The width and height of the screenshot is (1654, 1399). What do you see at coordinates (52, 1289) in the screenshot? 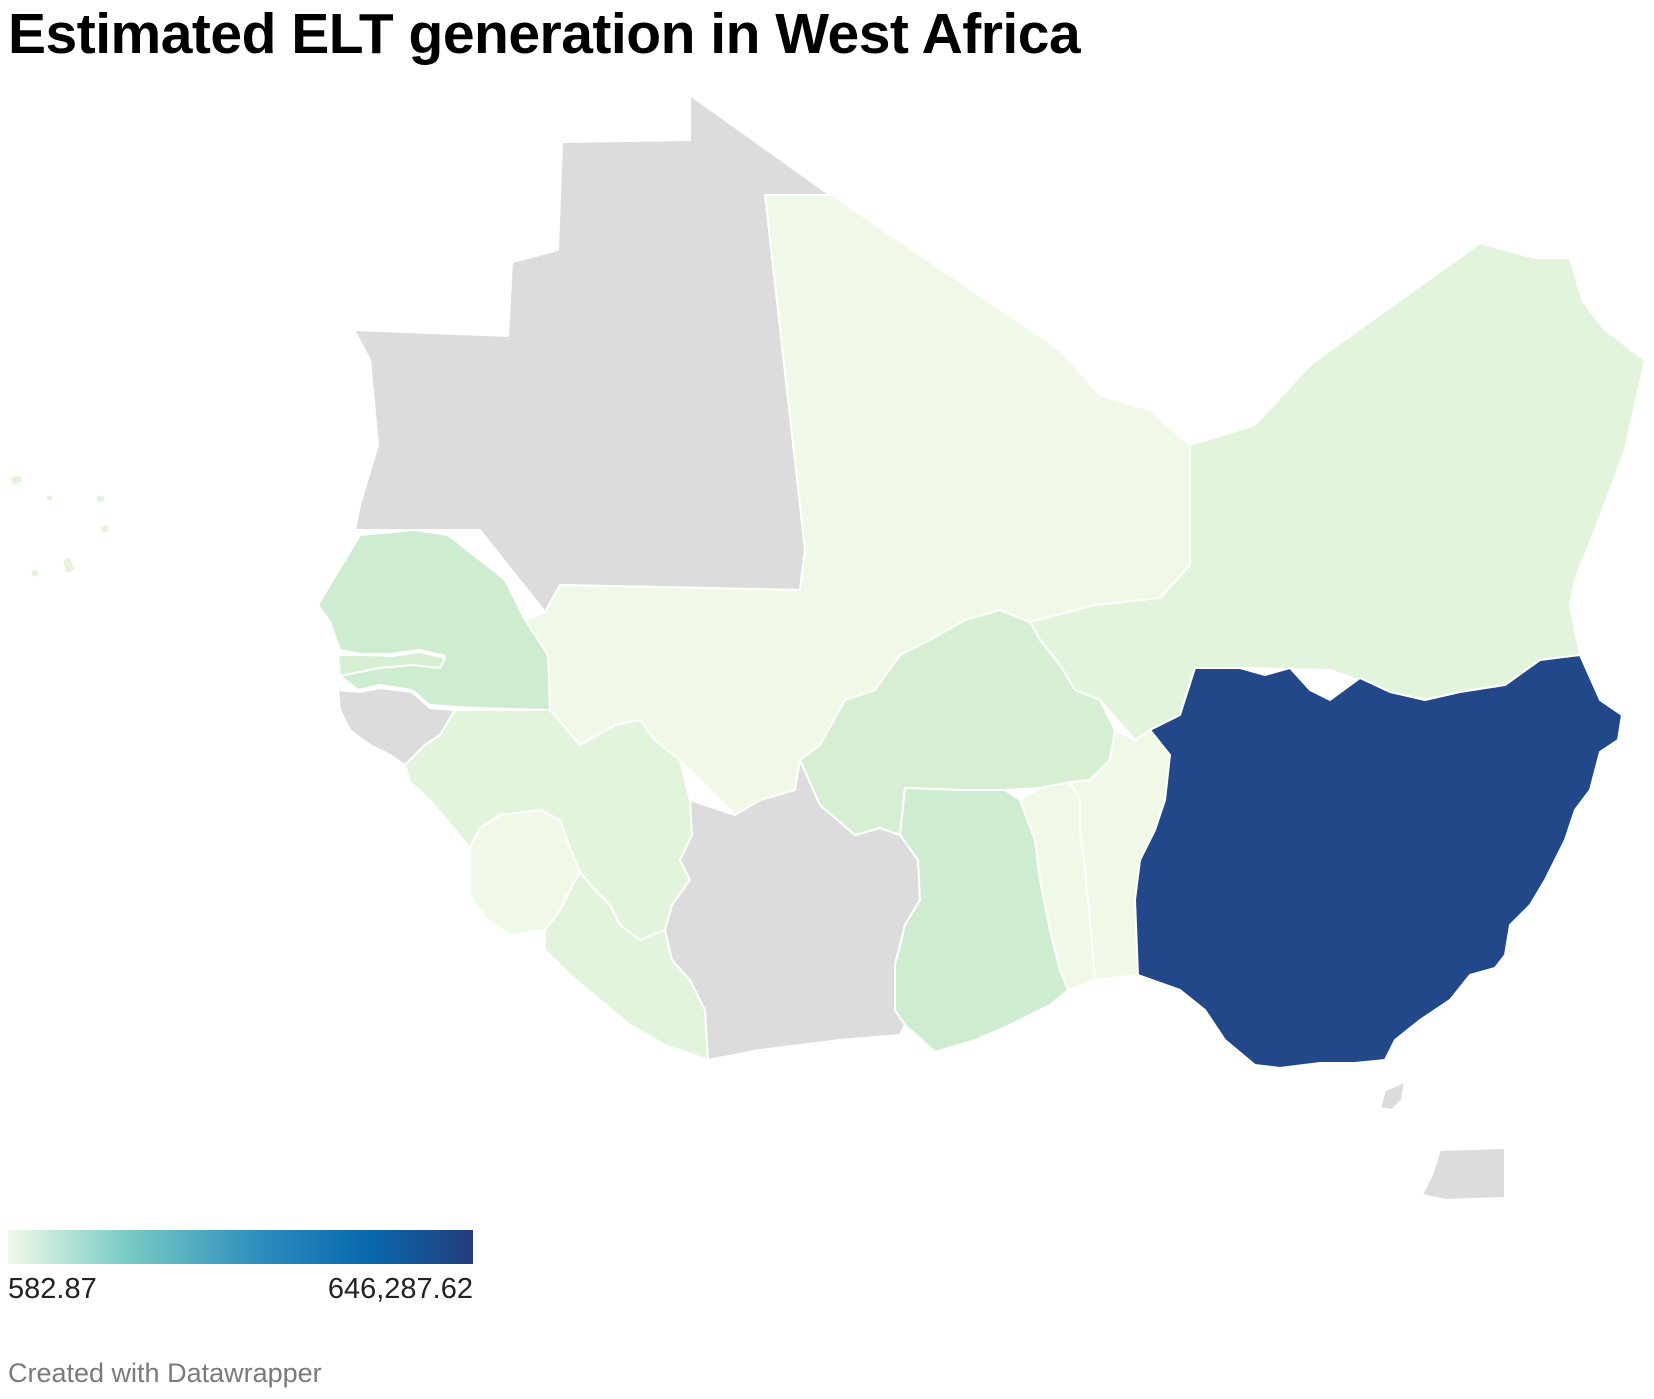
I see `legend-min-label: 582.87` at bounding box center [52, 1289].